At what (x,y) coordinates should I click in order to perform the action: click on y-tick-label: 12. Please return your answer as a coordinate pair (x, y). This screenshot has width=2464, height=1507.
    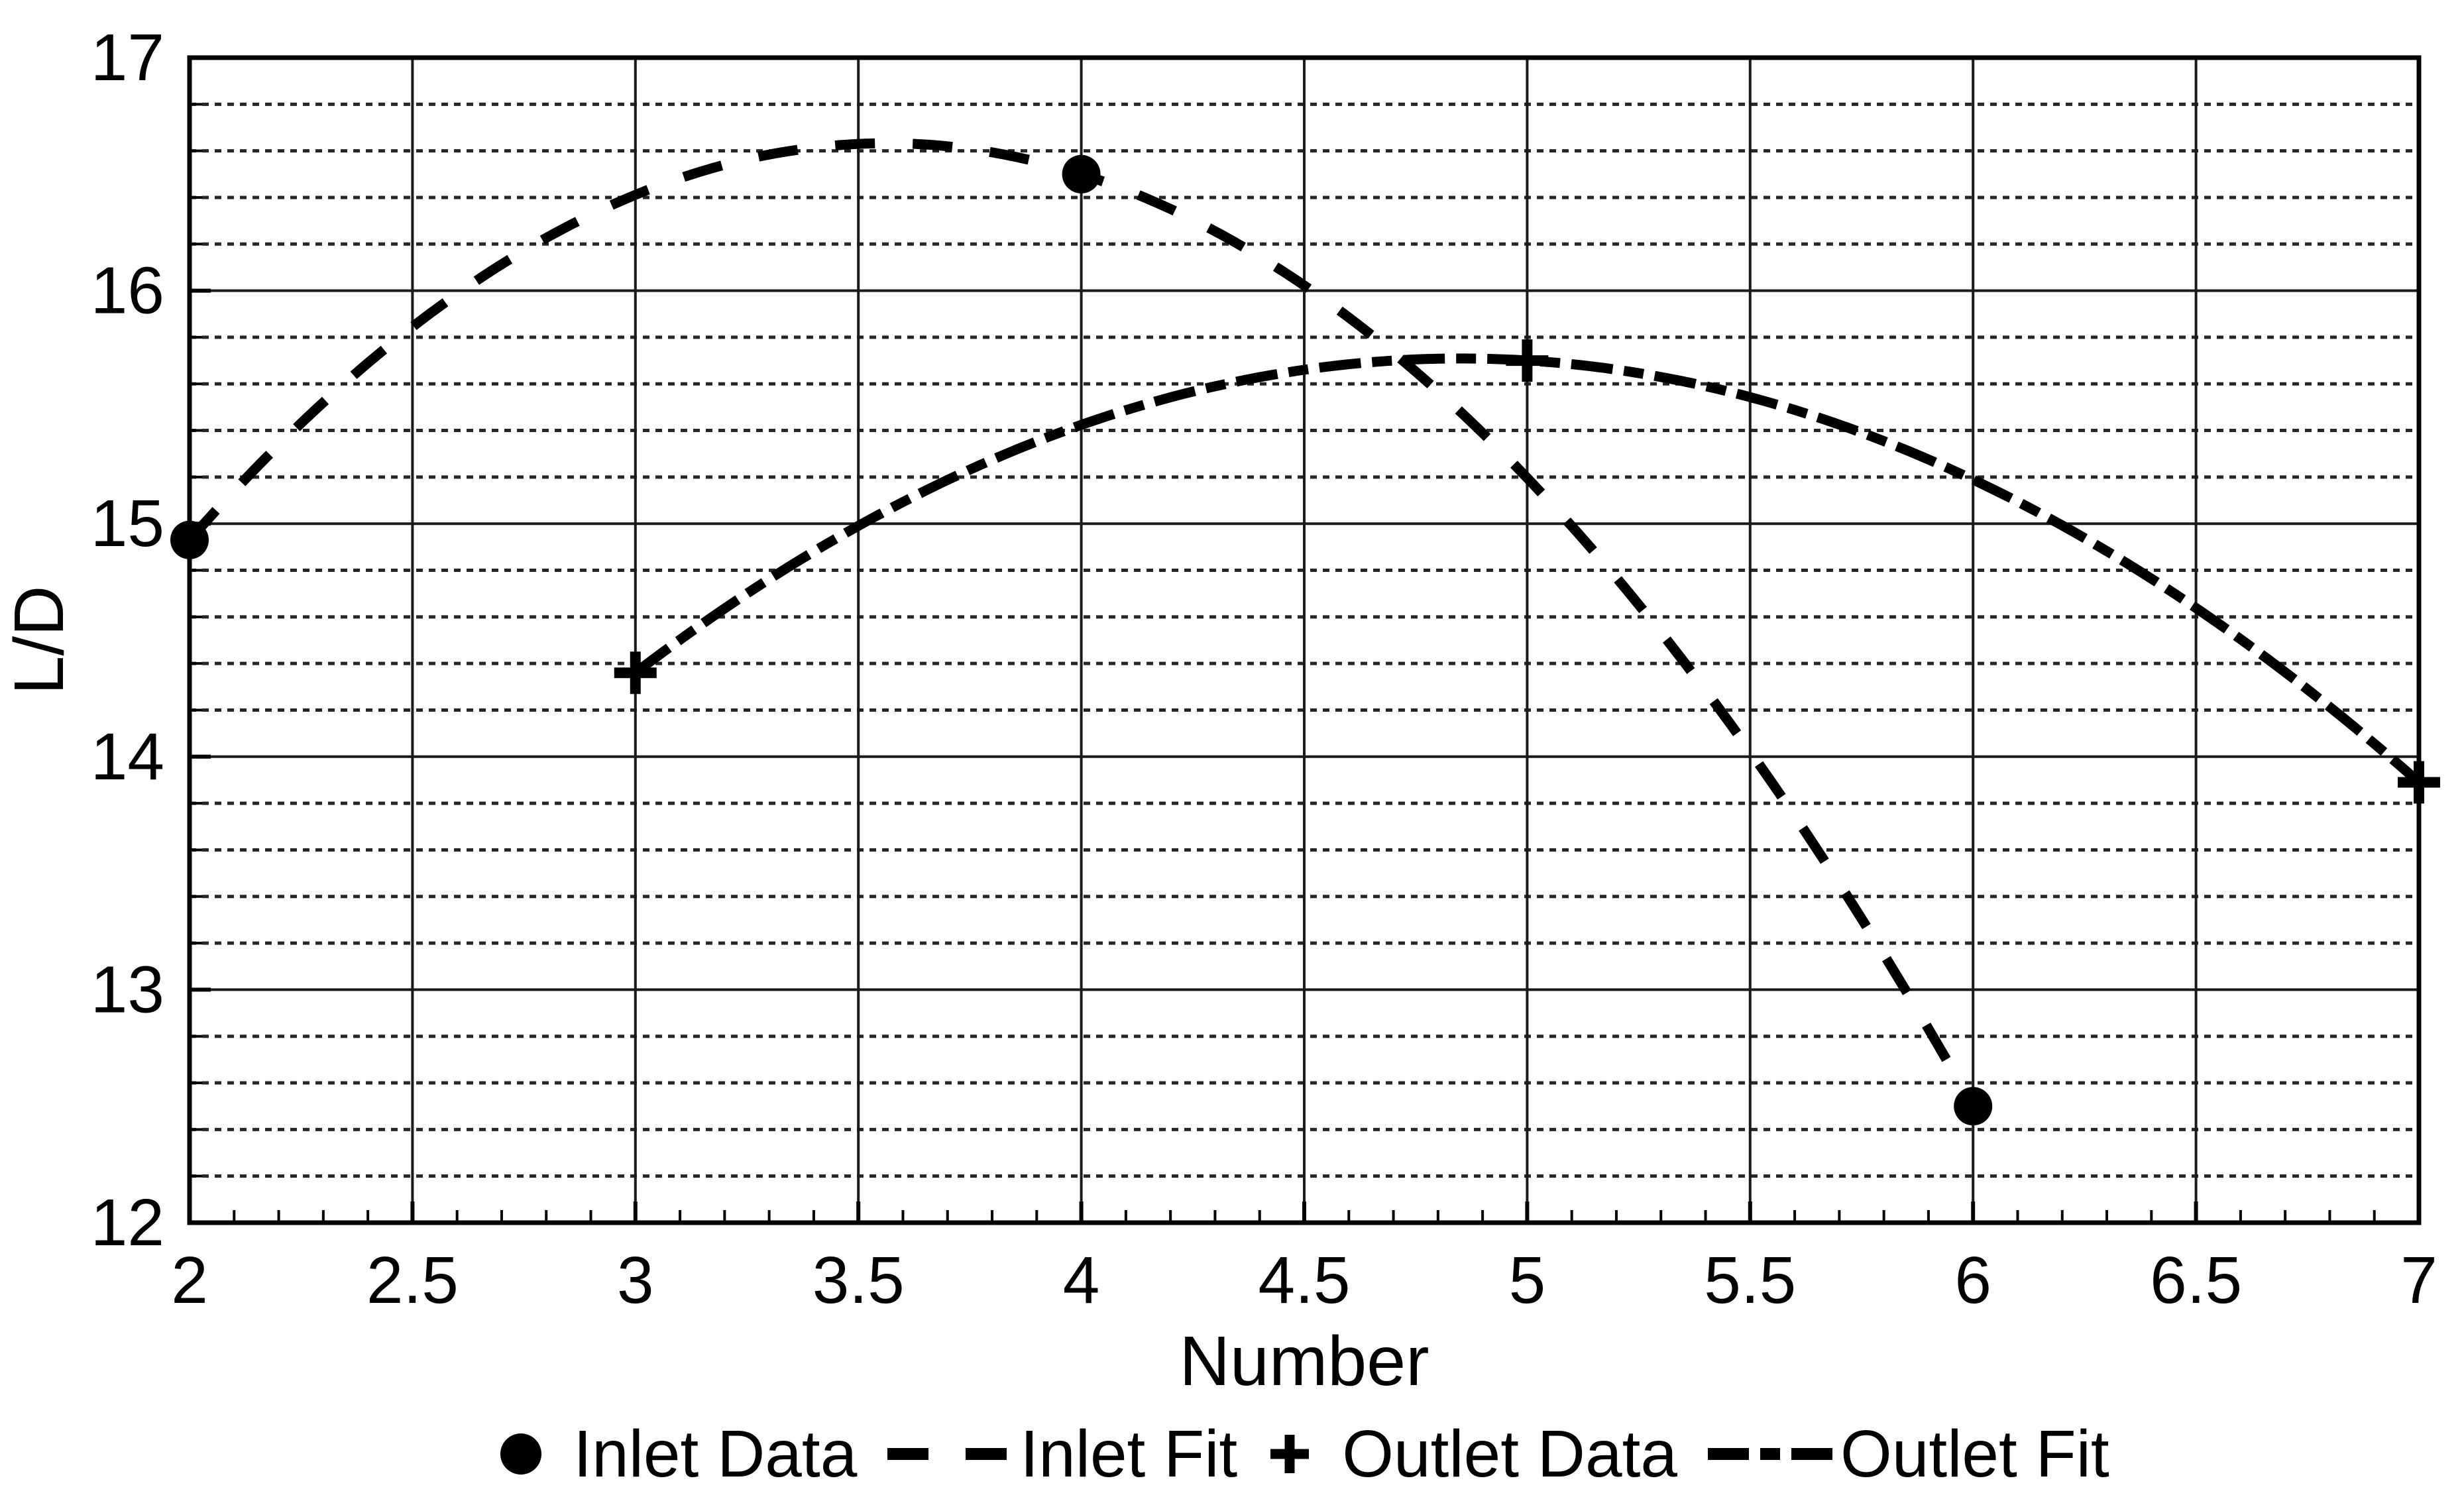
    Looking at the image, I should click on (128, 1223).